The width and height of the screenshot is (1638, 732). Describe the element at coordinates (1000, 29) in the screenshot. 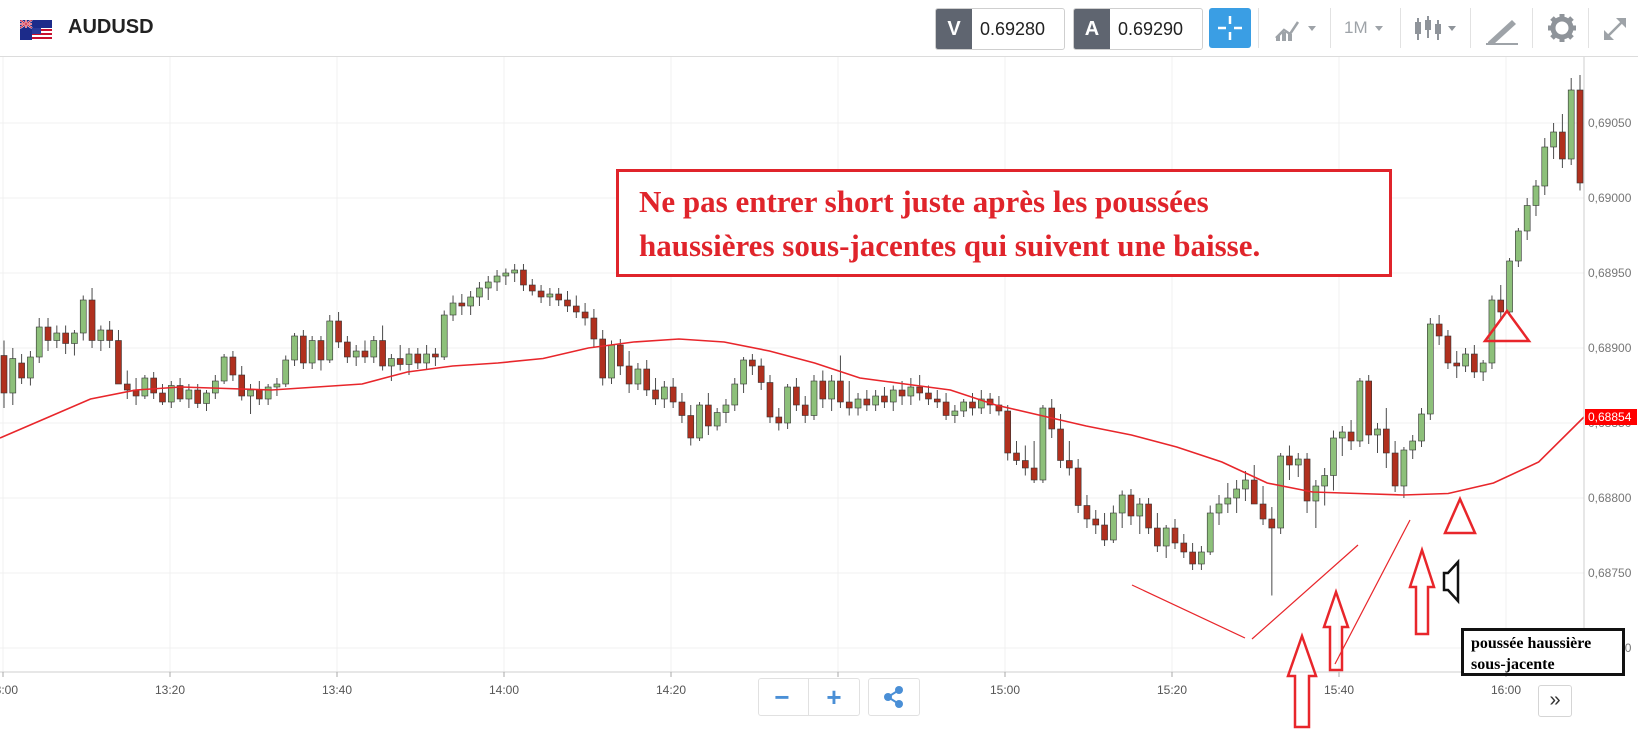

I see `bid-price-box: V 0.69280` at that location.